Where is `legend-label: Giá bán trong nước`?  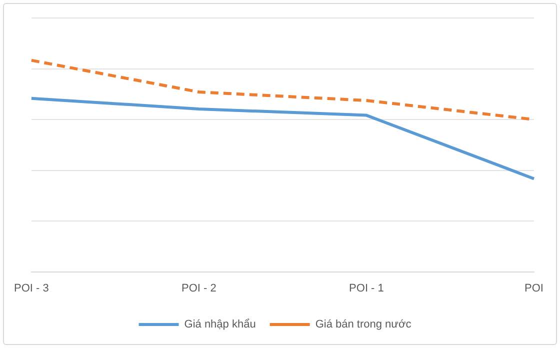 legend-label: Giá bán trong nước is located at coordinates (363, 324).